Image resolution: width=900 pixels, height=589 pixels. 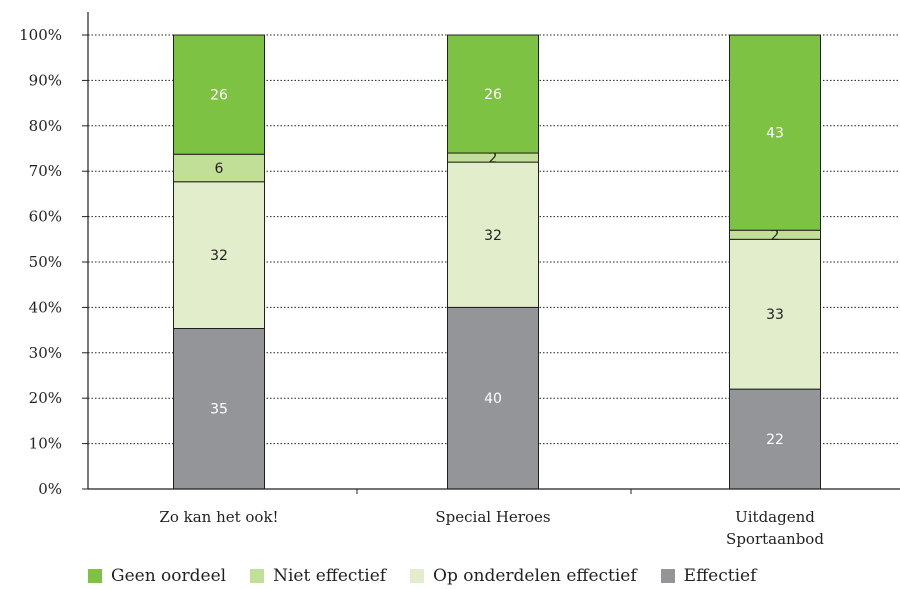 I want to click on y-tick-labels: 0% 10% 20% 30% 40% 50% 60% 70% 80% 90% 100%, so click(x=40, y=262).